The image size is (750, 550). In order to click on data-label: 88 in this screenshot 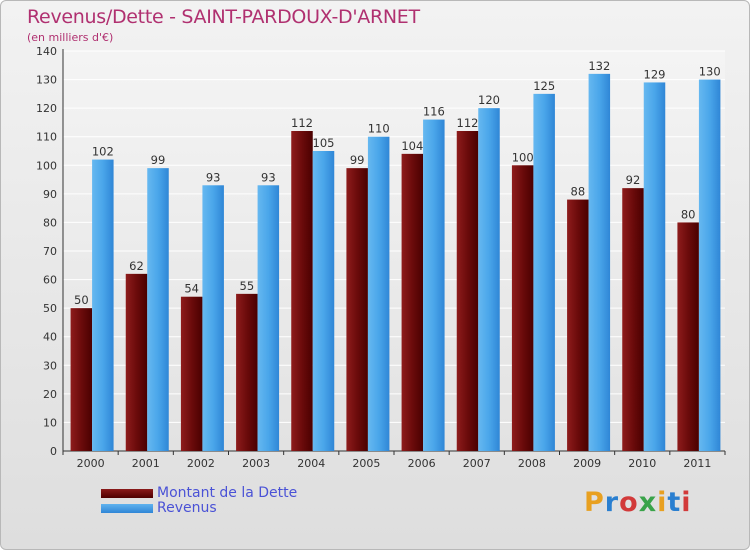, I will do `click(578, 192)`.